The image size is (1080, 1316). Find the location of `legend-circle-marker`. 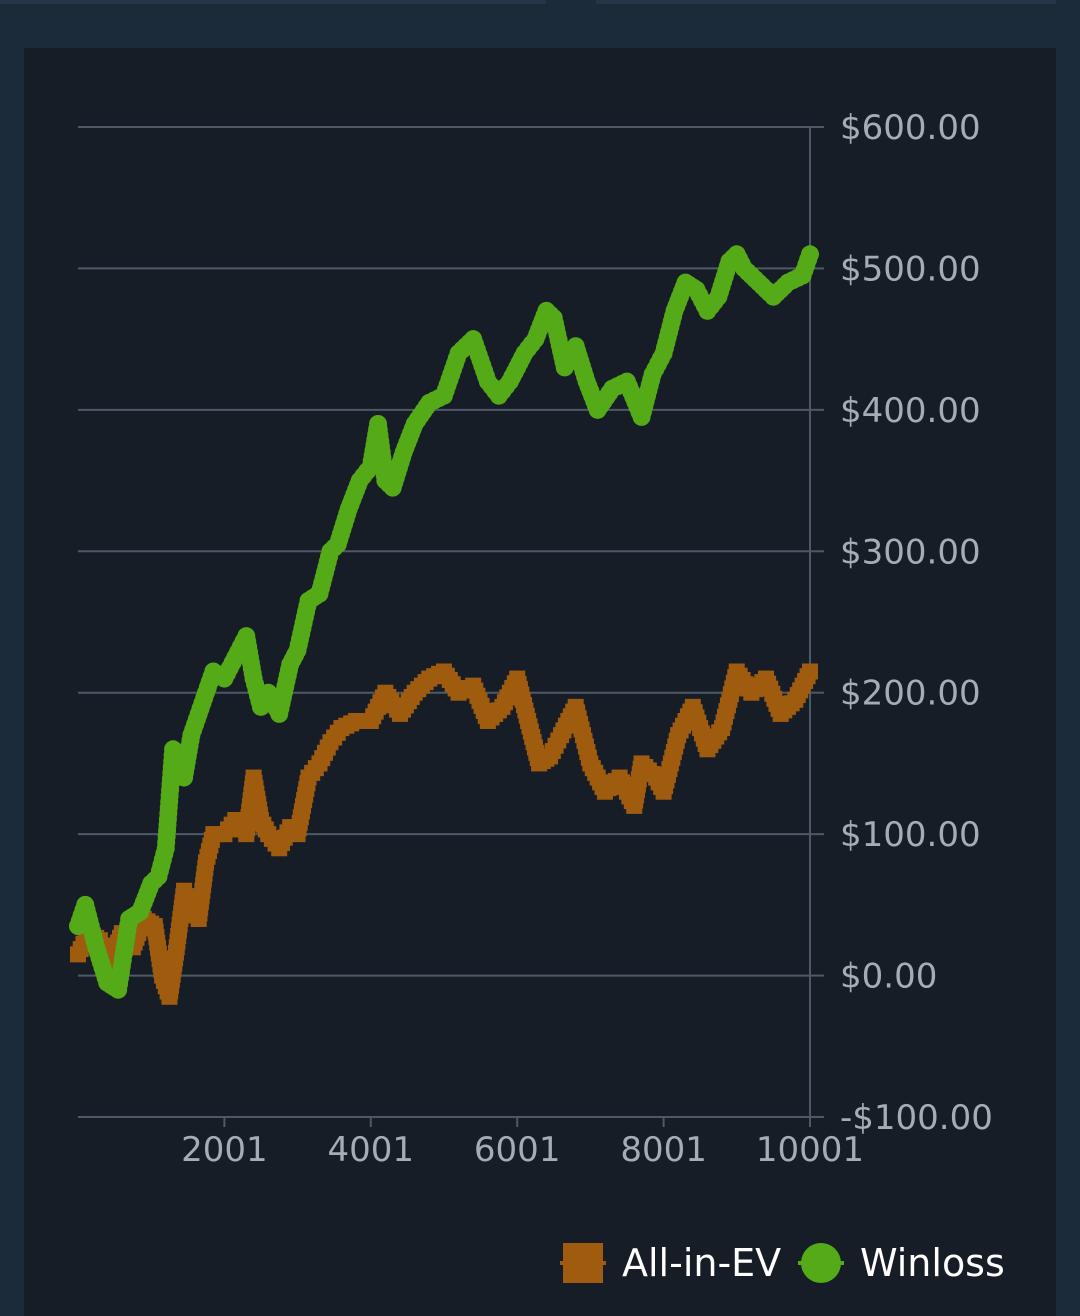

legend-circle-marker is located at coordinates (821, 1263).